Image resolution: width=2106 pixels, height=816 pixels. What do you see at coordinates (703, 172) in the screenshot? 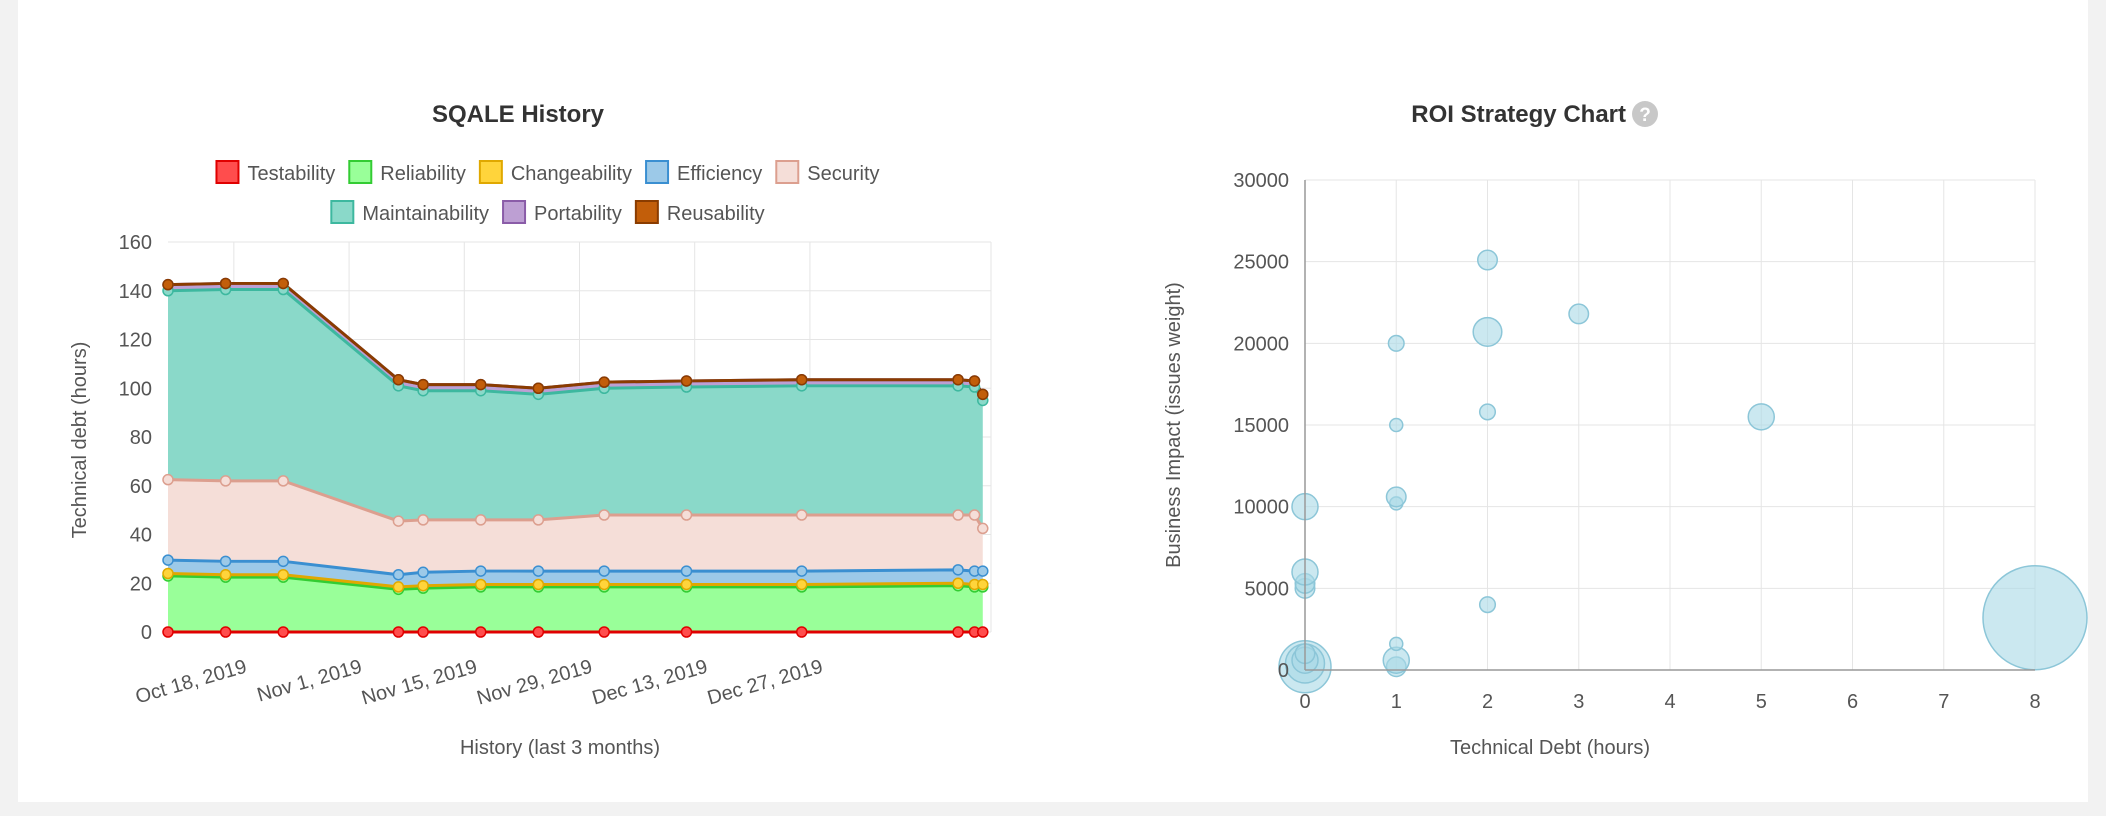
I see `legend-item-efficiency: Efficiency` at bounding box center [703, 172].